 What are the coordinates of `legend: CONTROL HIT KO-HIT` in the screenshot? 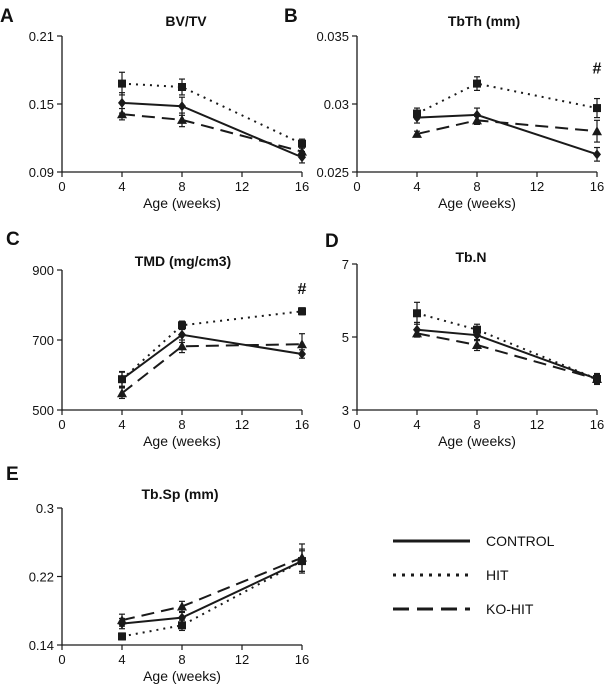 It's located at (474, 575).